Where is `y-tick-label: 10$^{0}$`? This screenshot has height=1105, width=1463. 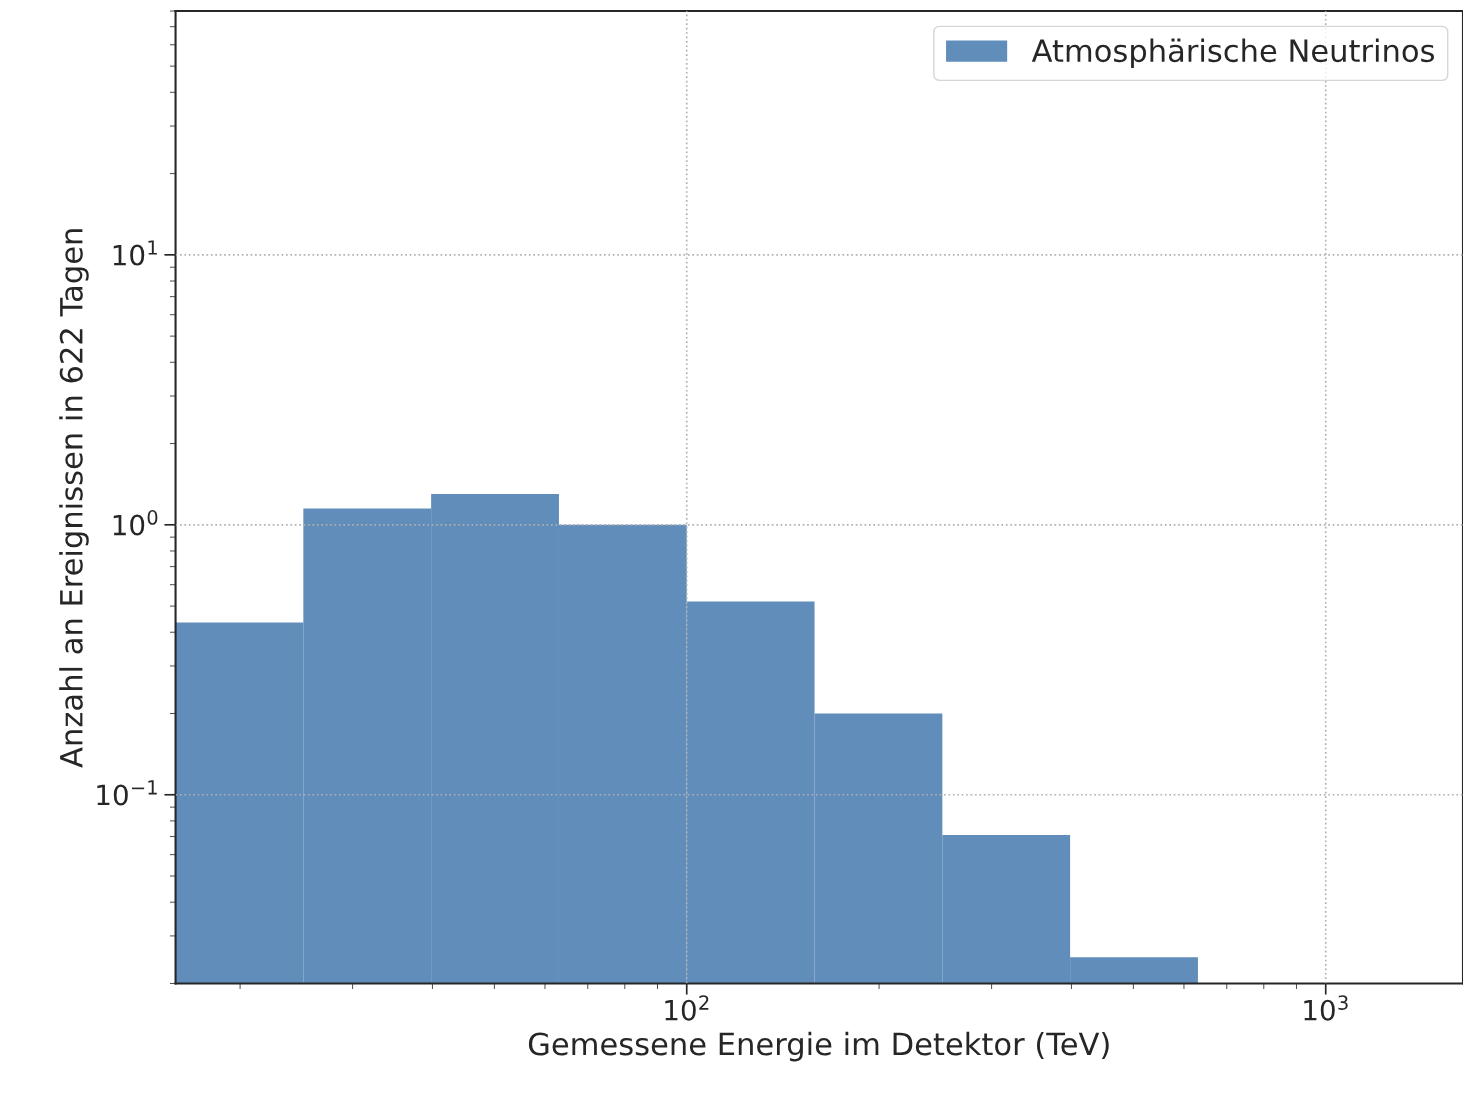 y-tick-label: 10$^{0}$ is located at coordinates (135, 523).